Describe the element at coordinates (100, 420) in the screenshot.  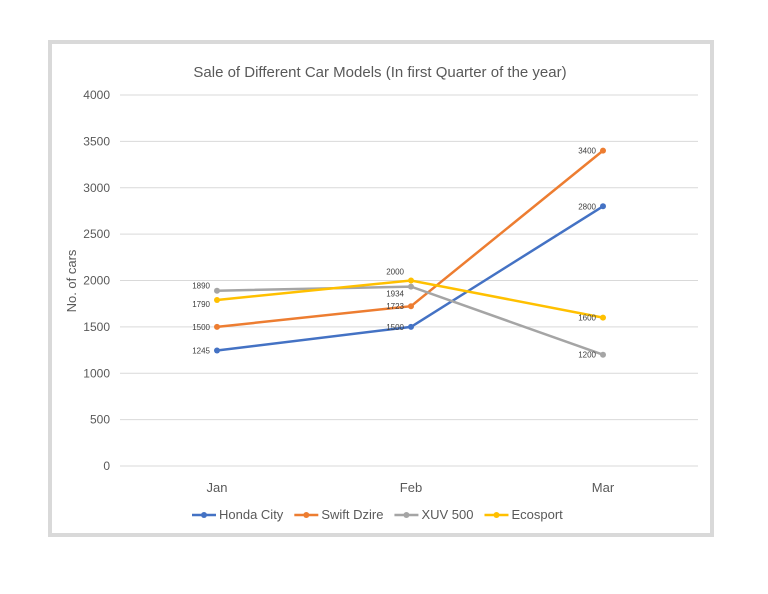
I see `y-tick-label: 500` at that location.